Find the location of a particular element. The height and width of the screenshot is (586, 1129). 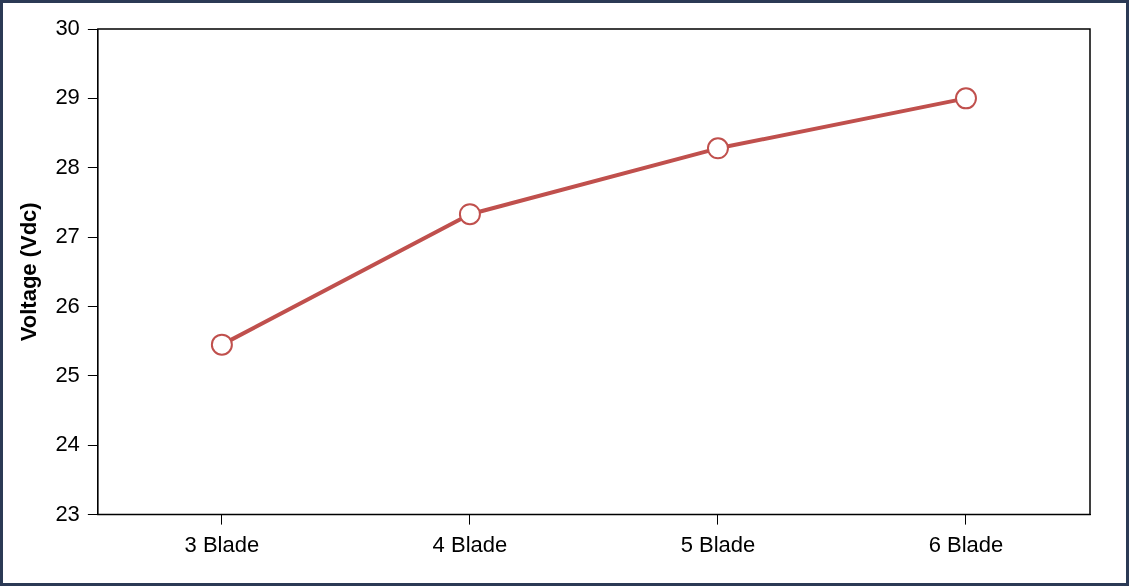

x-tick-label: 4 Blade is located at coordinates (470, 544).